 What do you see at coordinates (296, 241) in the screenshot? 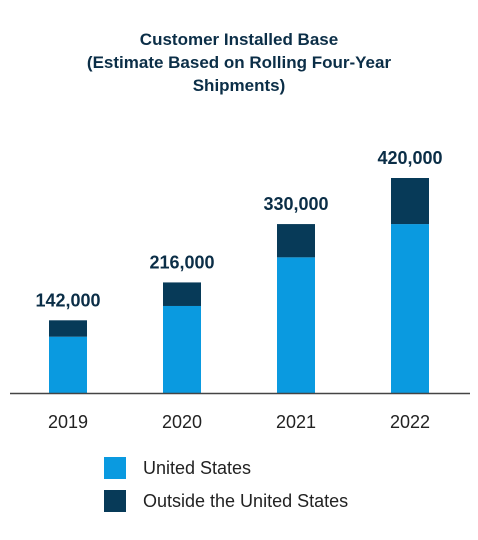
I see `bar-2021-outside-united-states` at bounding box center [296, 241].